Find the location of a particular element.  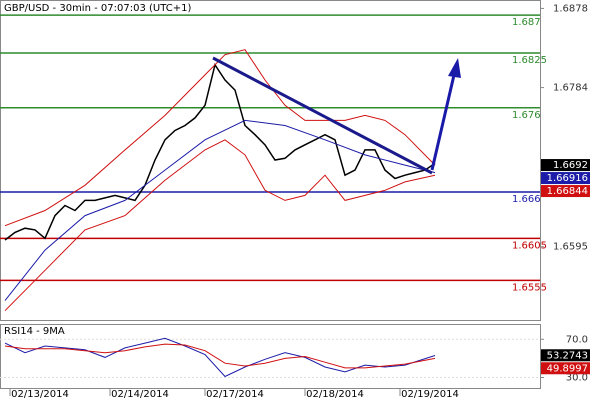

level-label: 1.676 is located at coordinates (526, 115).